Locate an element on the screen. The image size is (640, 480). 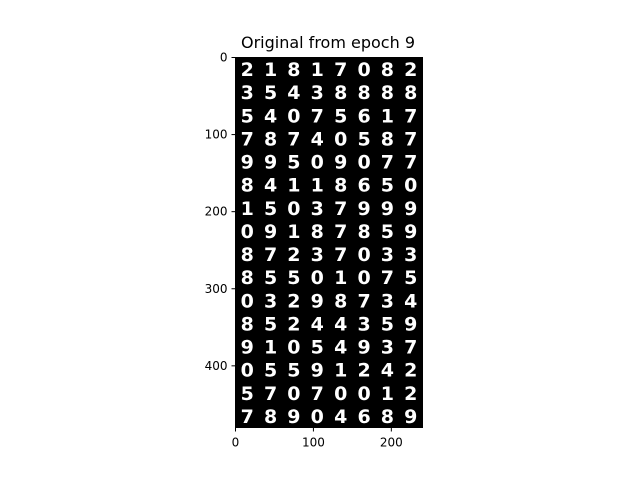
y-axis: 0 100 200 300 400 is located at coordinates (220, 212).